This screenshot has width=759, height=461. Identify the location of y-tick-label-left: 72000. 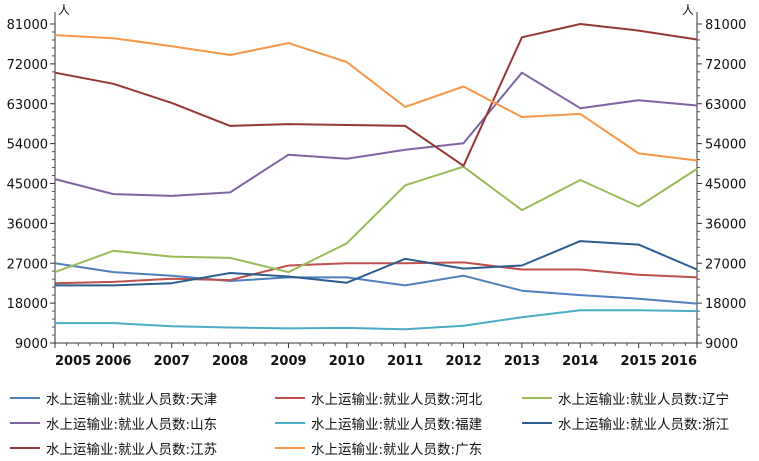
(27, 65).